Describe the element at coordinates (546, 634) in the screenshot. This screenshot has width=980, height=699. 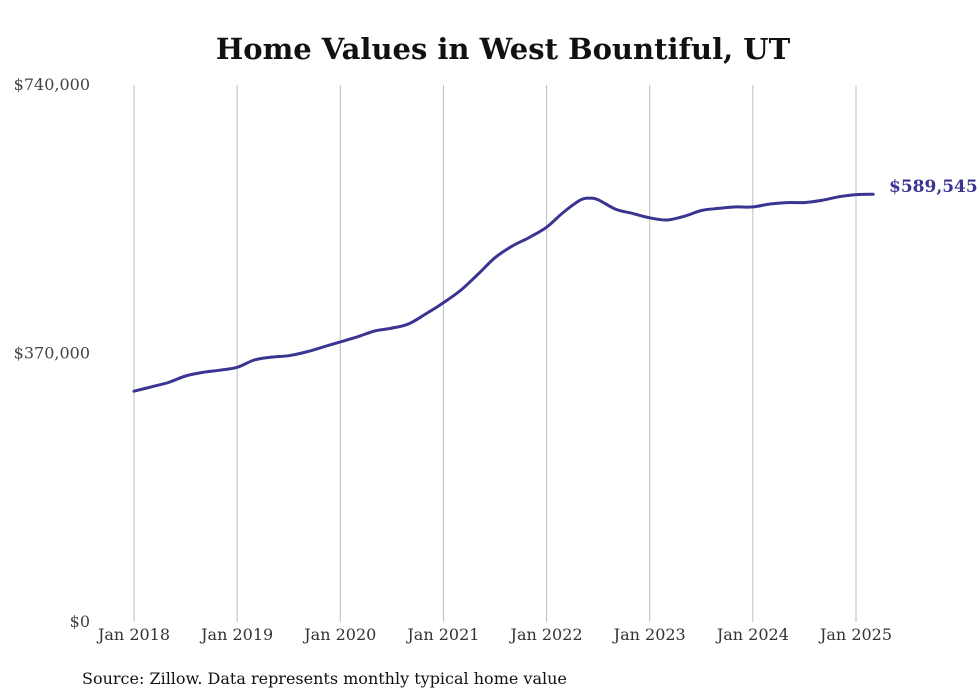
I see `x-tick-label: Jan 2022` at that location.